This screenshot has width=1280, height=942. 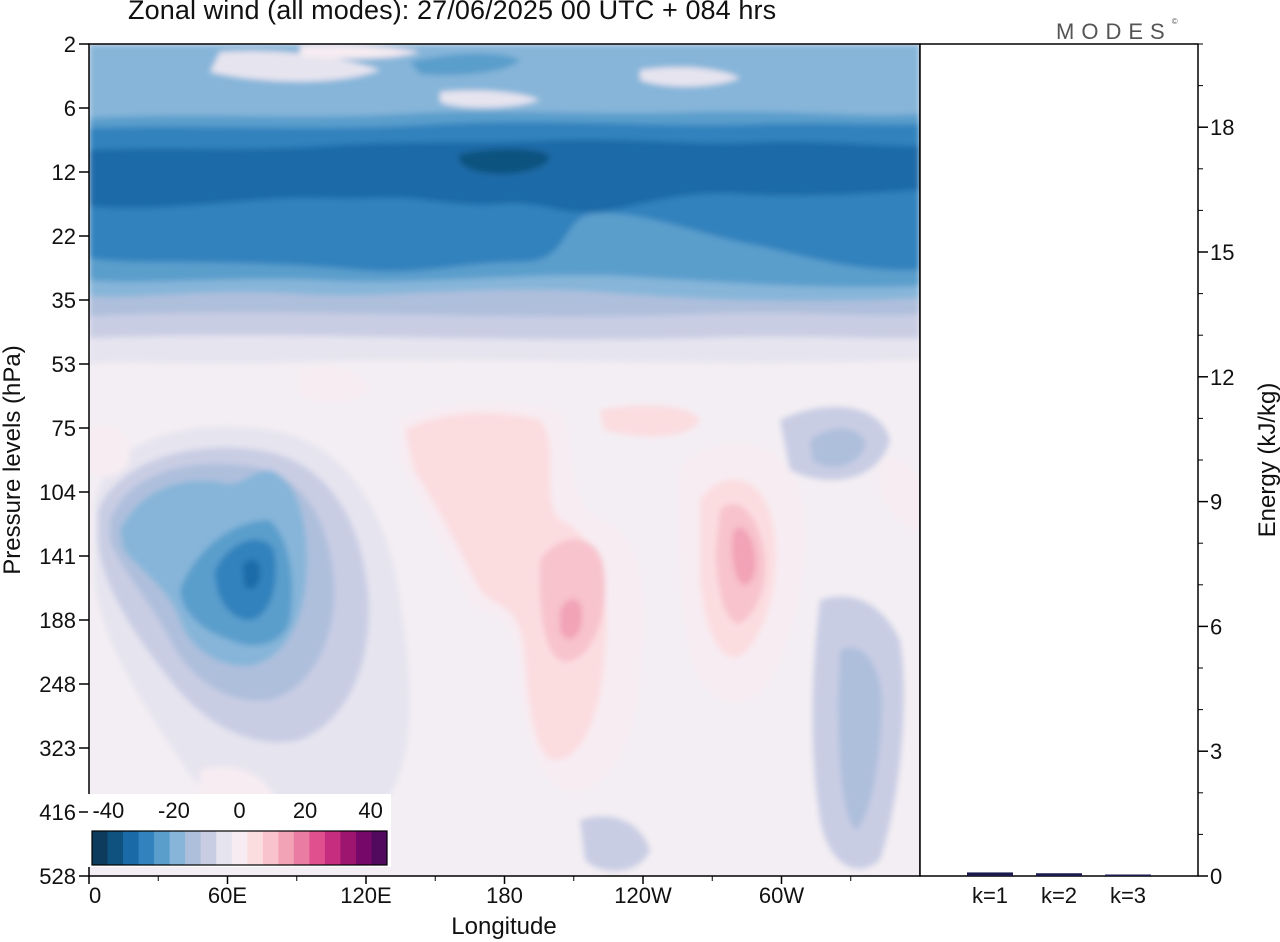 What do you see at coordinates (643, 895) in the screenshot?
I see `x-tick-label: 120W` at bounding box center [643, 895].